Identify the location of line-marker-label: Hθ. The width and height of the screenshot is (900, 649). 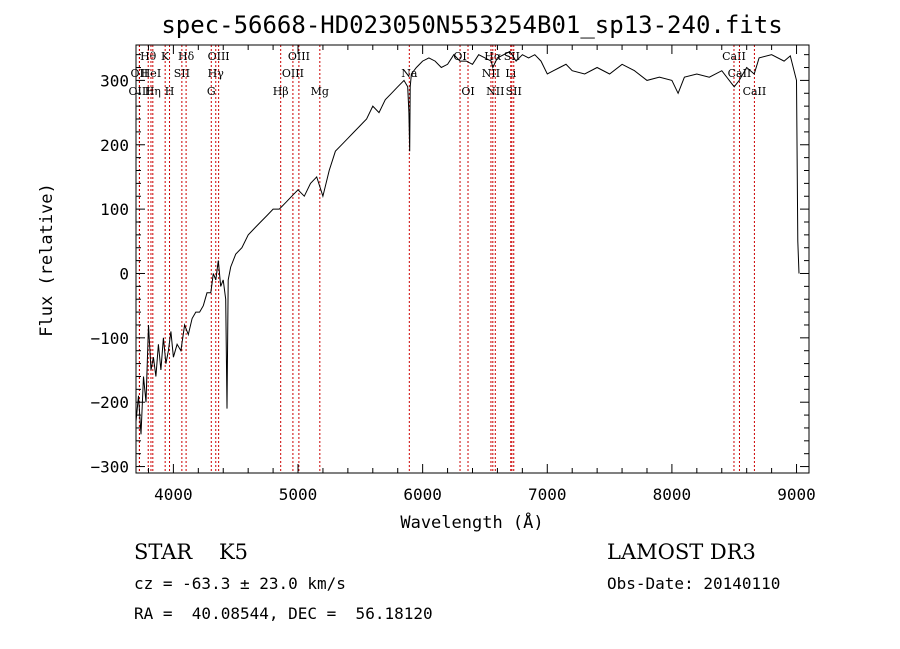
(148, 56).